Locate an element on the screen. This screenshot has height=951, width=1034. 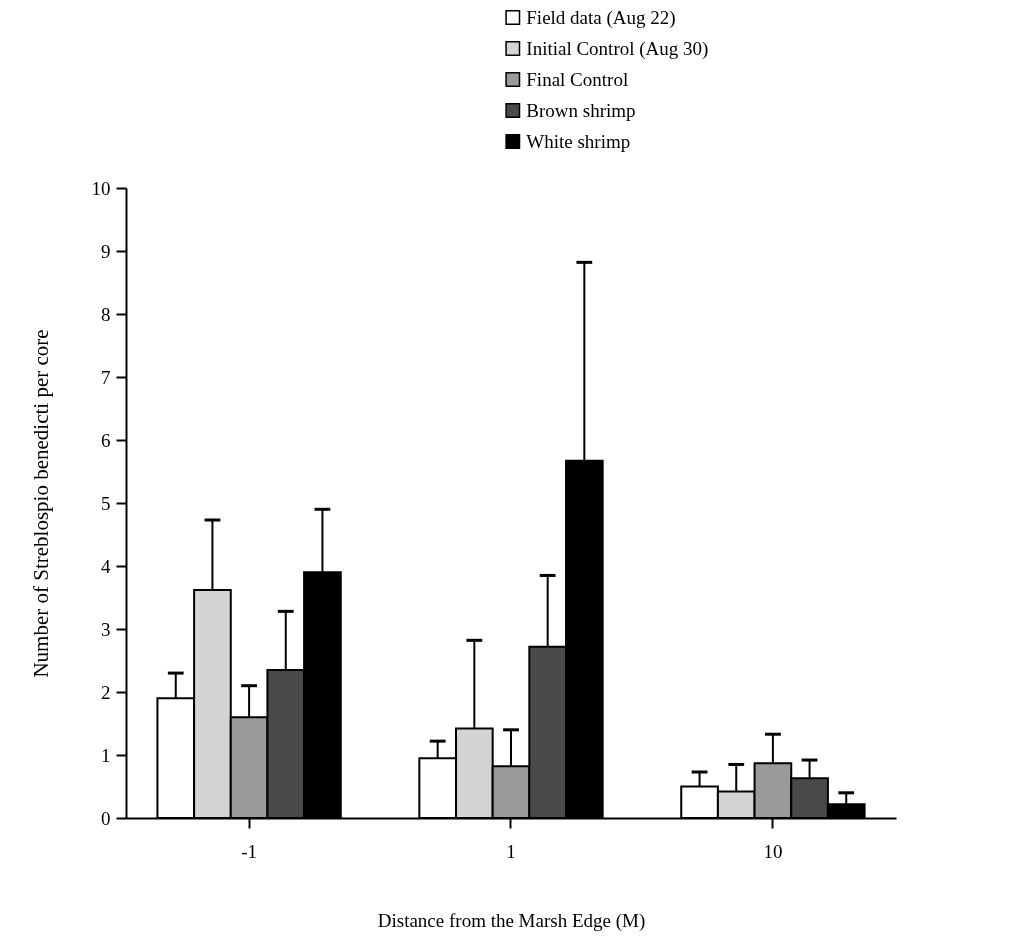
x-tick-label: -1 is located at coordinates (249, 851).